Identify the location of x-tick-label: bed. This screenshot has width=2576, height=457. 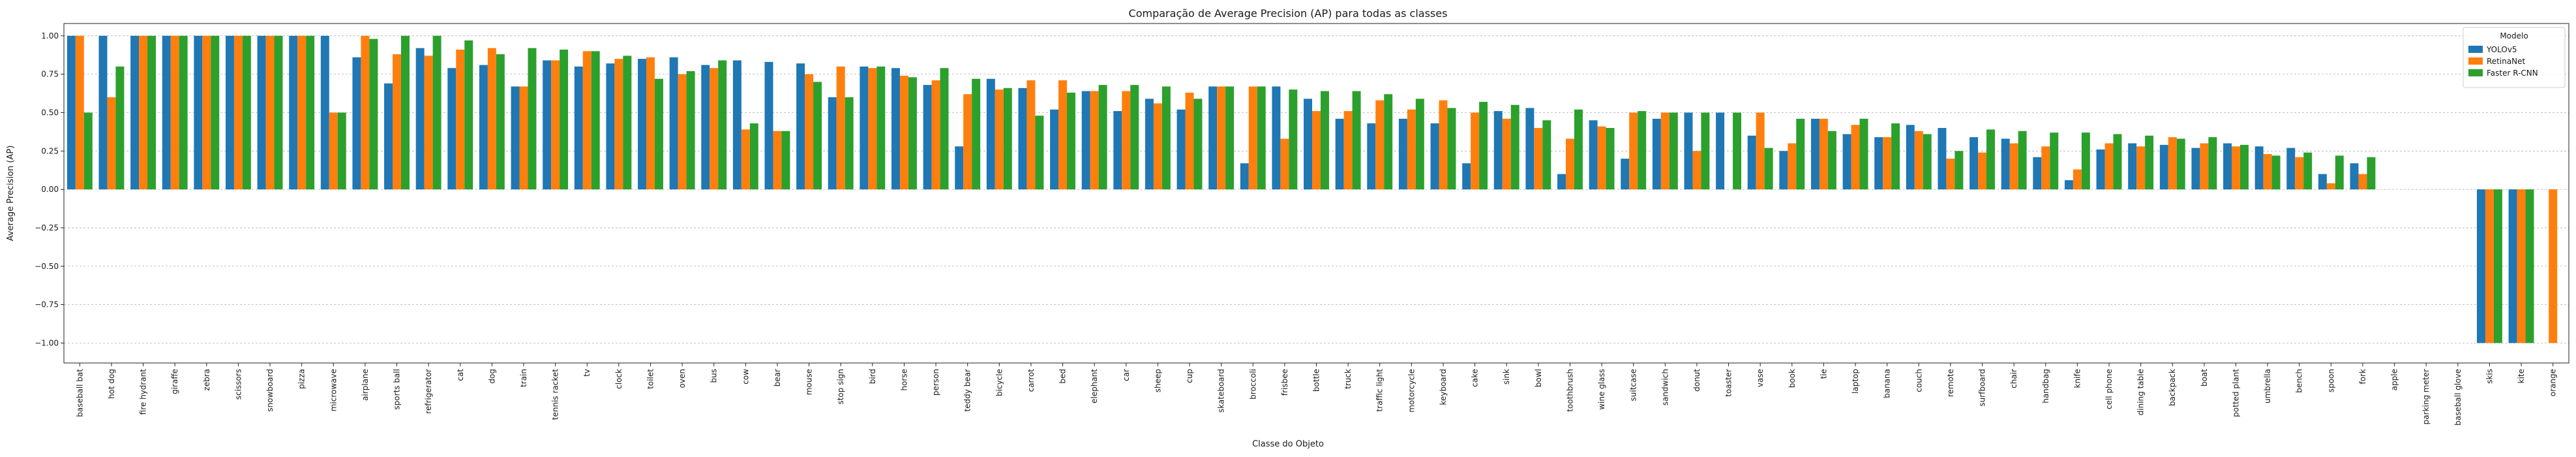
(1063, 376).